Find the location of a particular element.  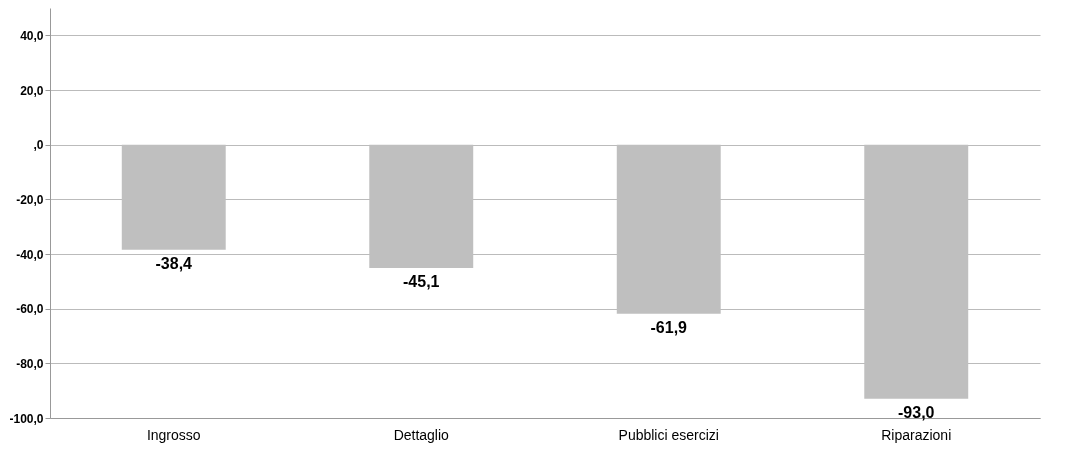

y-tick-label: -100,0 is located at coordinates (26, 418).